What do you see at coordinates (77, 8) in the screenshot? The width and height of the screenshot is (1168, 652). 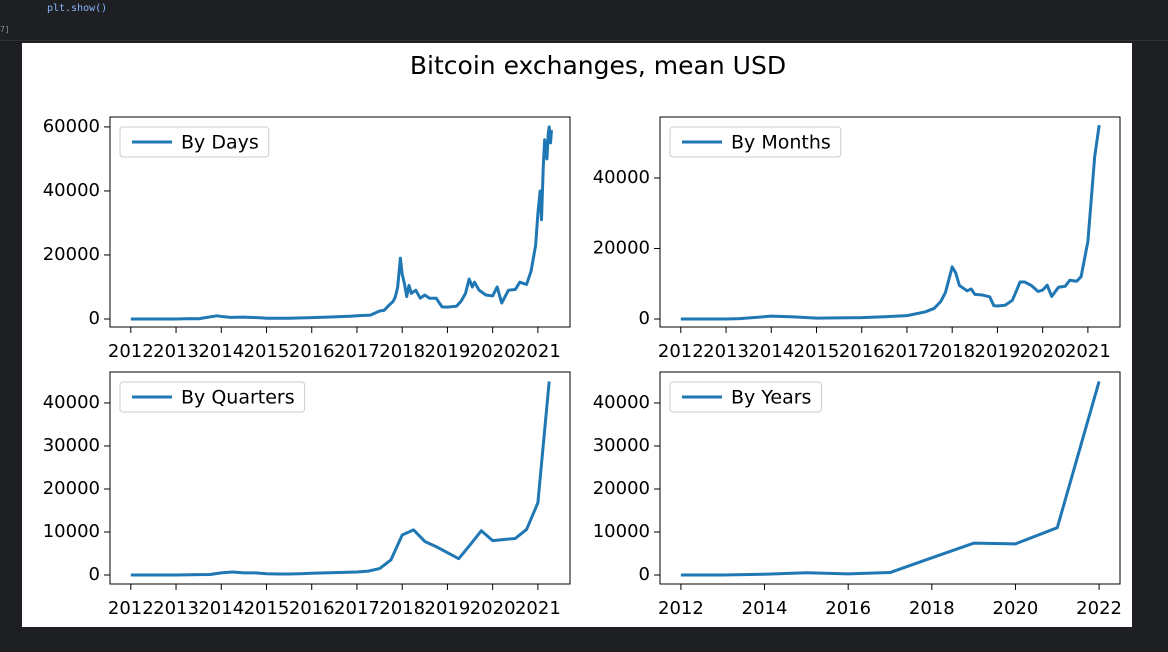 I see `code-line: plt.show()` at bounding box center [77, 8].